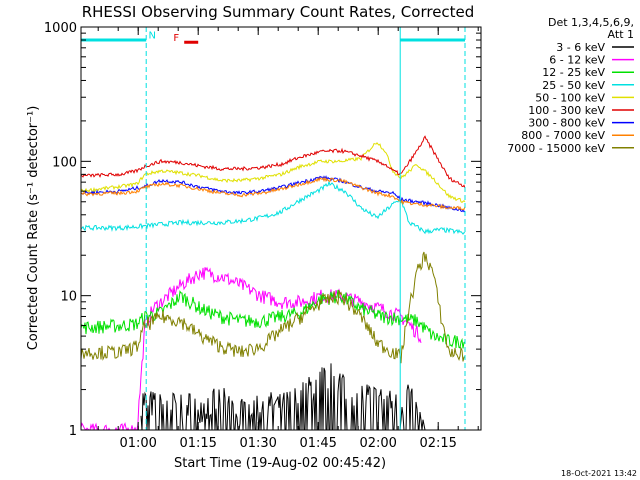  What do you see at coordinates (33, 228) in the screenshot?
I see `y-axis-label: Corrected Count Rate (s⁻¹ detector⁻¹)` at bounding box center [33, 228].